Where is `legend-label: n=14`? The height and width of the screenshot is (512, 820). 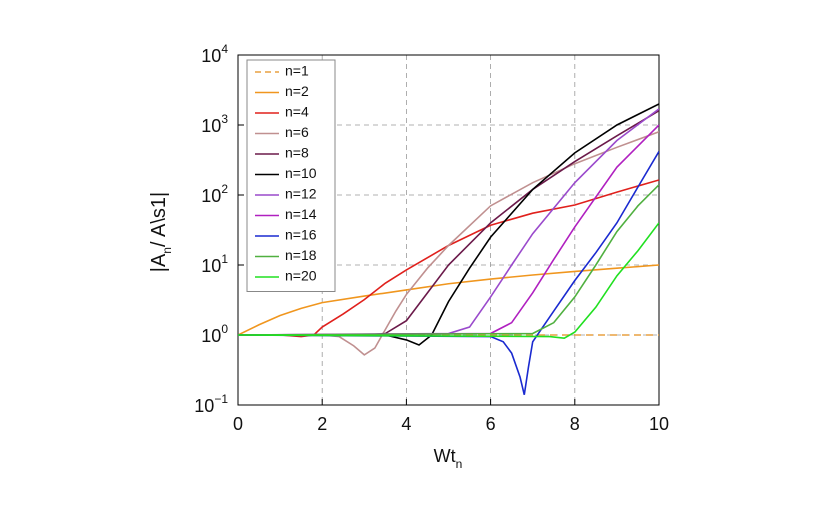 legend-label: n=14 is located at coordinates (301, 214).